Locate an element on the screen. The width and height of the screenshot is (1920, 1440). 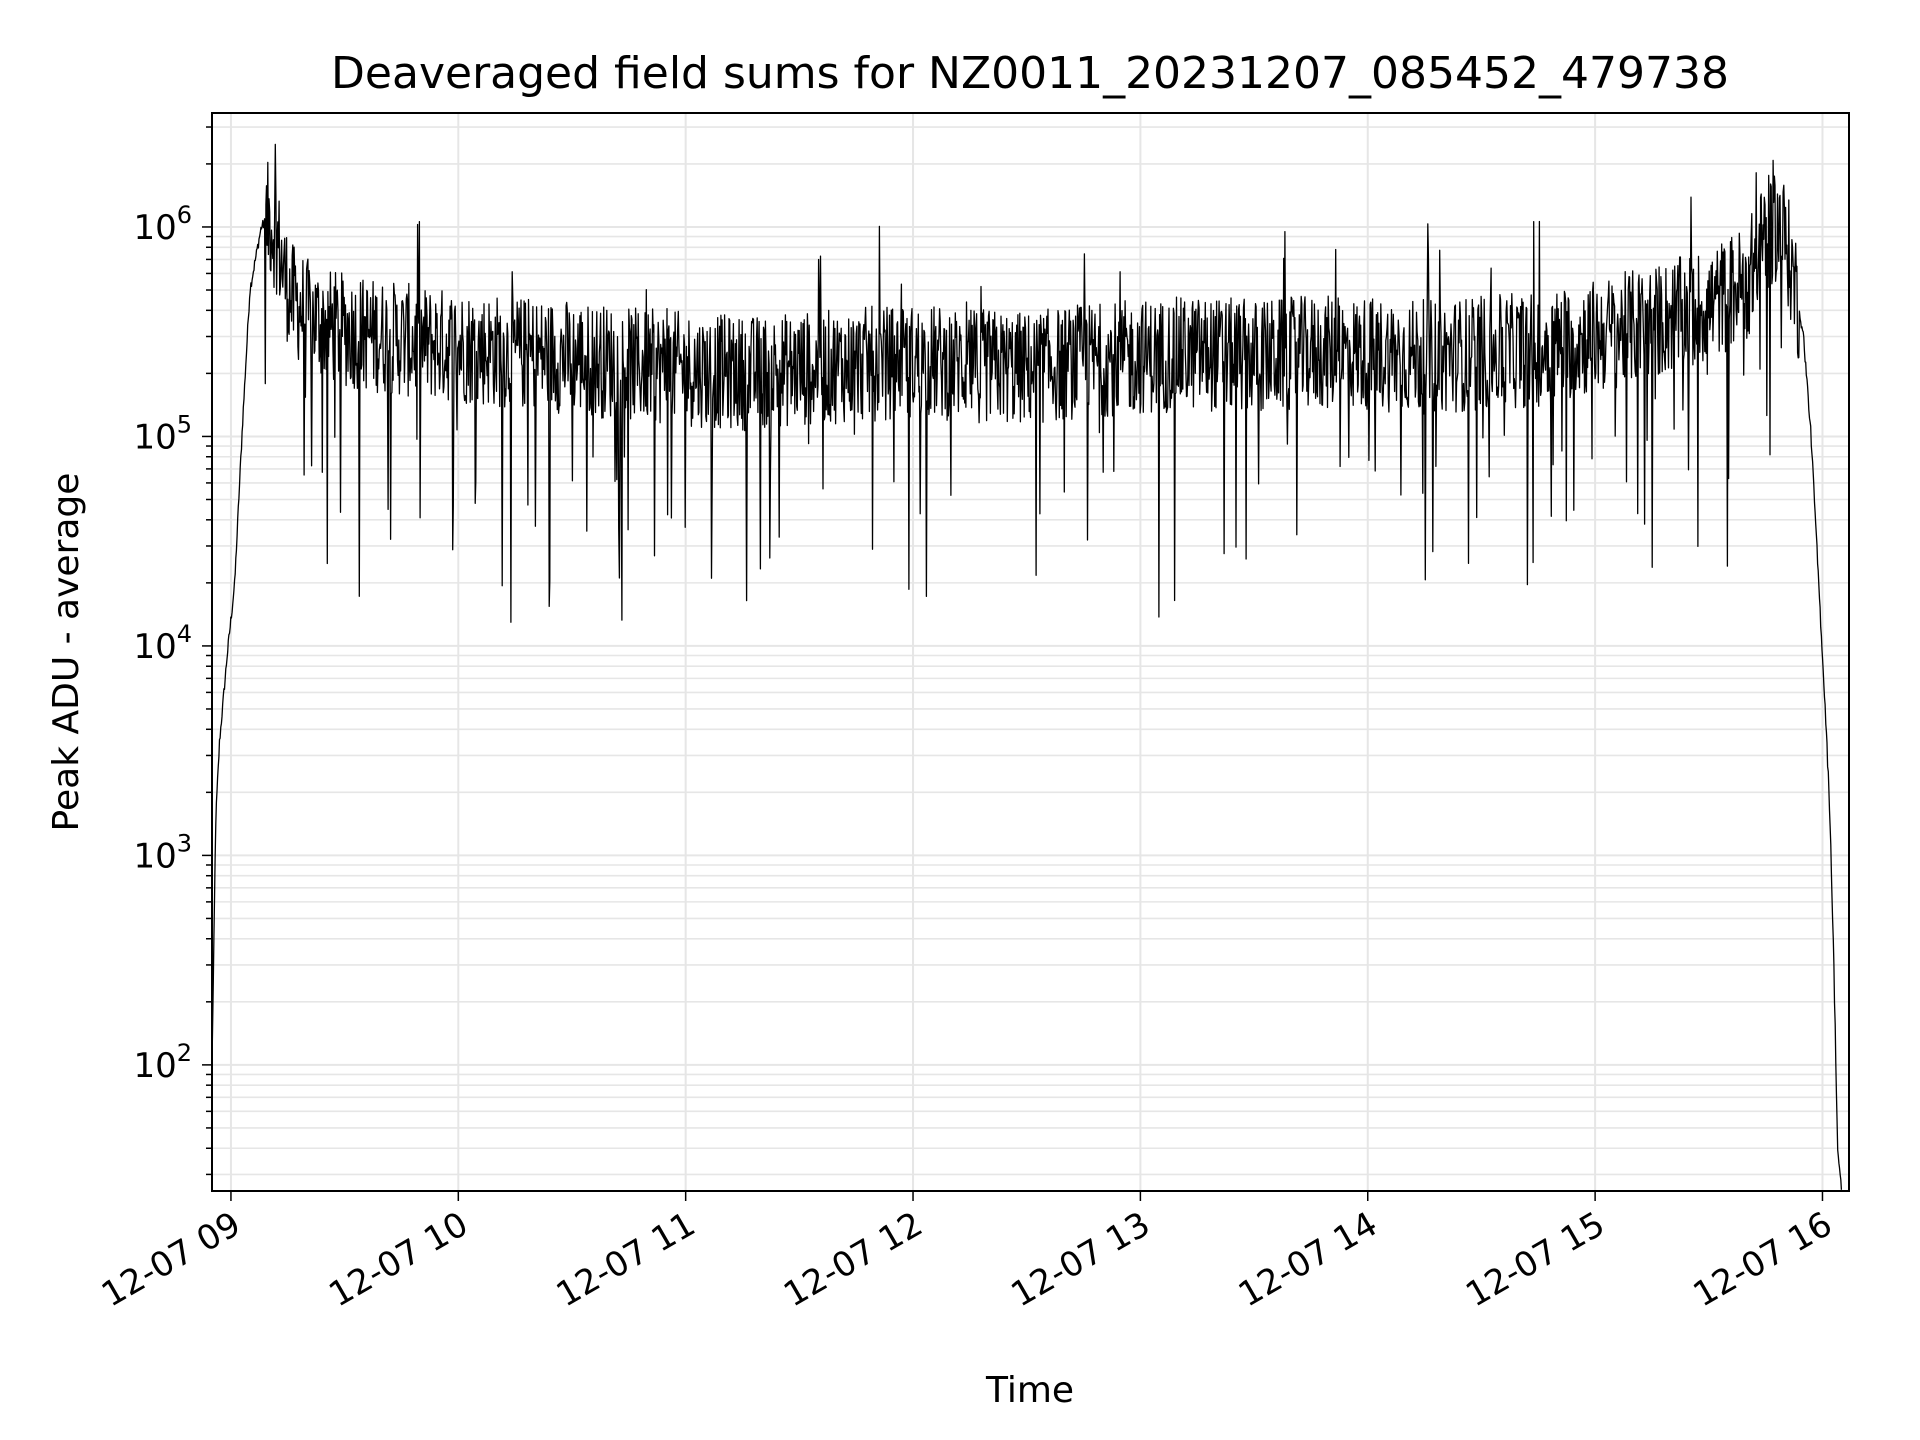
y-tick-label: 10² is located at coordinates (162, 1062).